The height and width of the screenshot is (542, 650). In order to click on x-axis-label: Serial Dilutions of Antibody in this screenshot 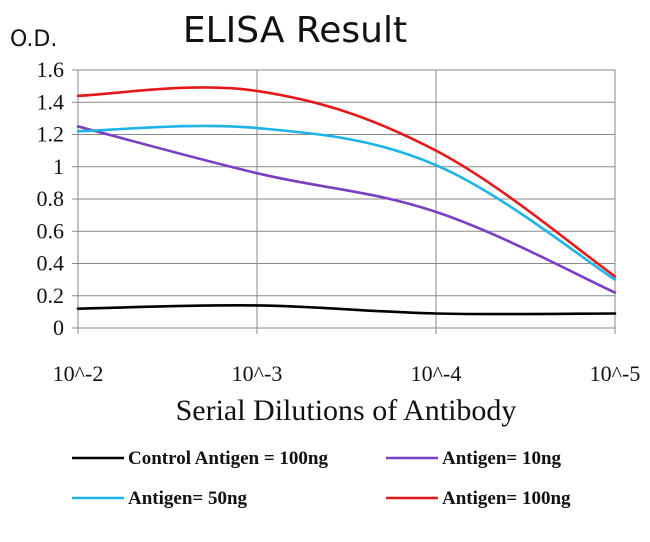, I will do `click(346, 410)`.